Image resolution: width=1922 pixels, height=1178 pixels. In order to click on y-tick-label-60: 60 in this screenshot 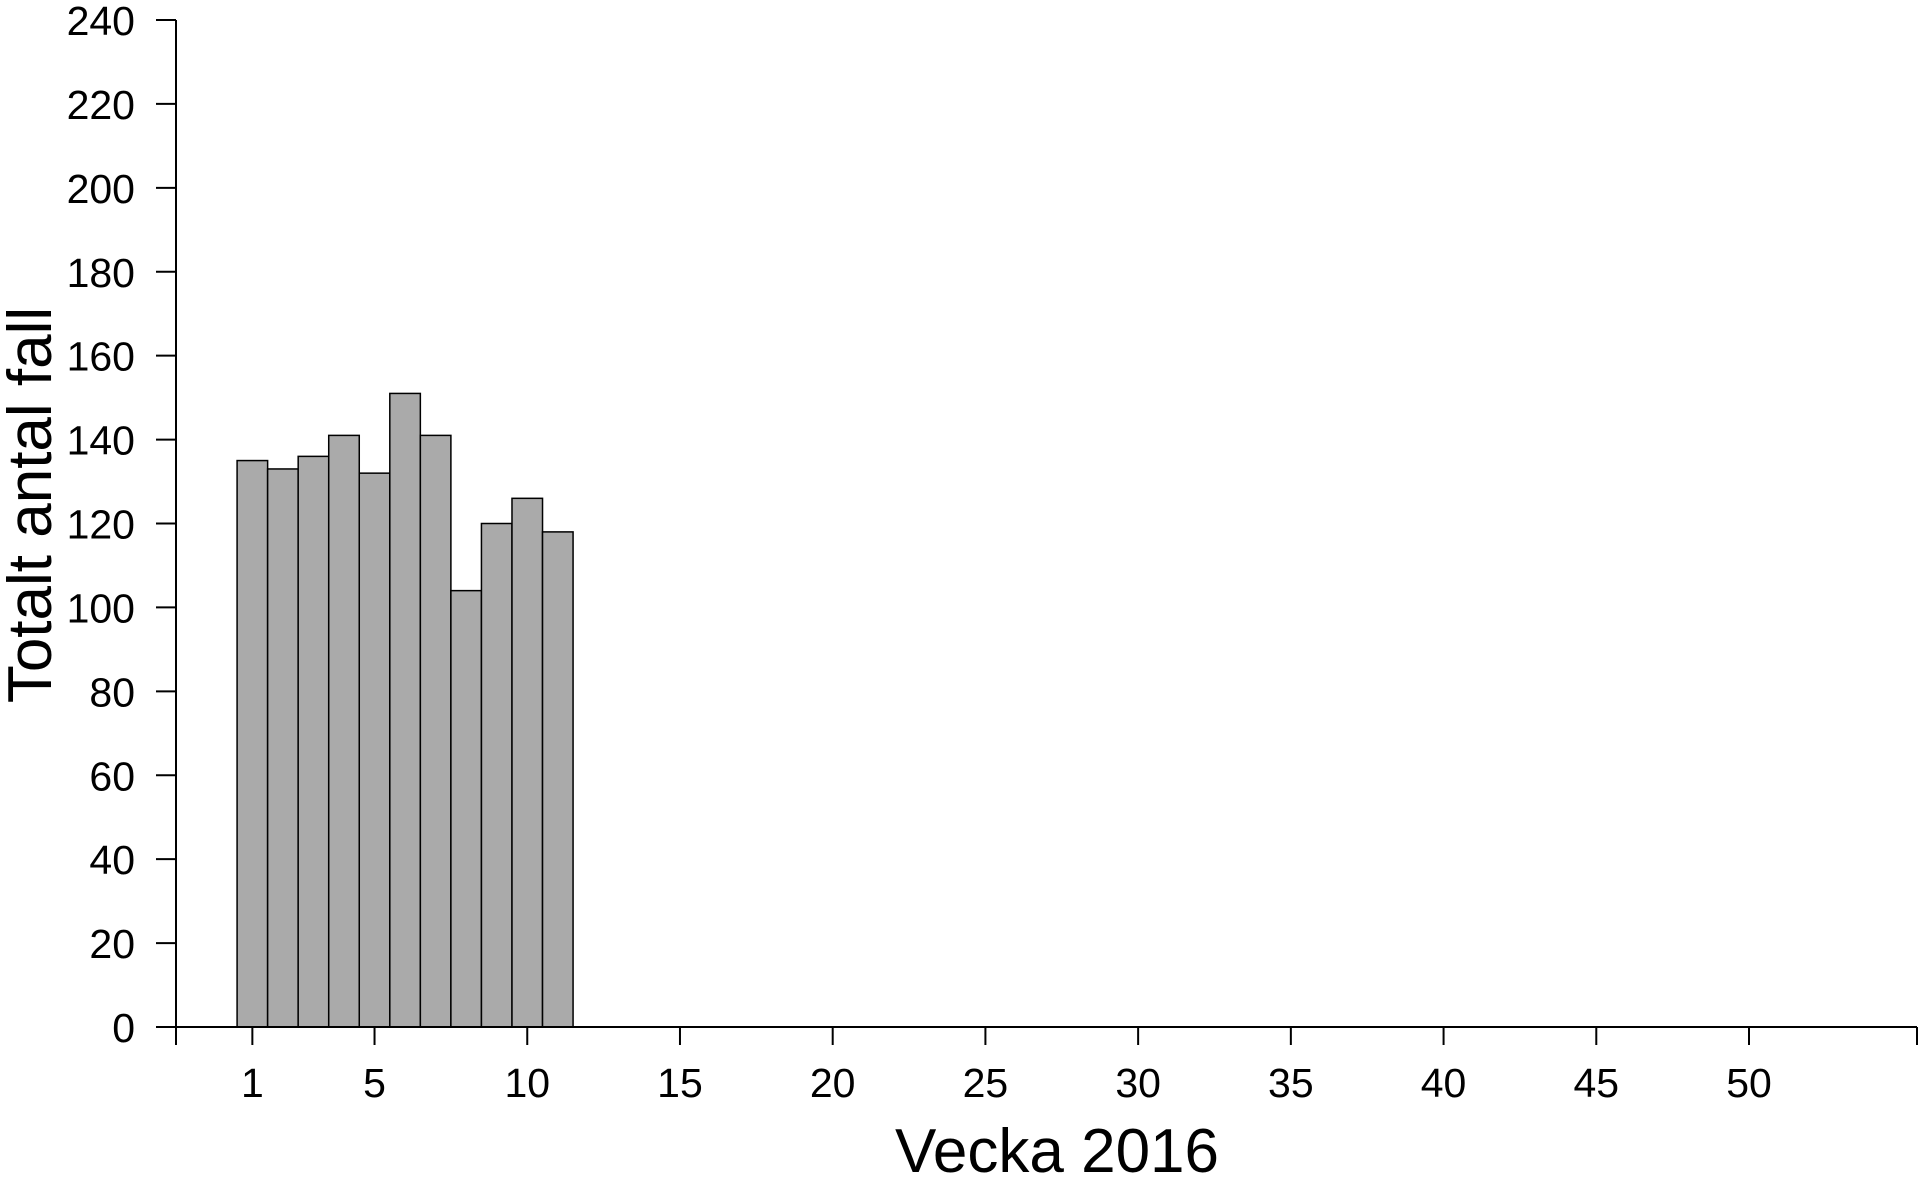, I will do `click(112, 776)`.